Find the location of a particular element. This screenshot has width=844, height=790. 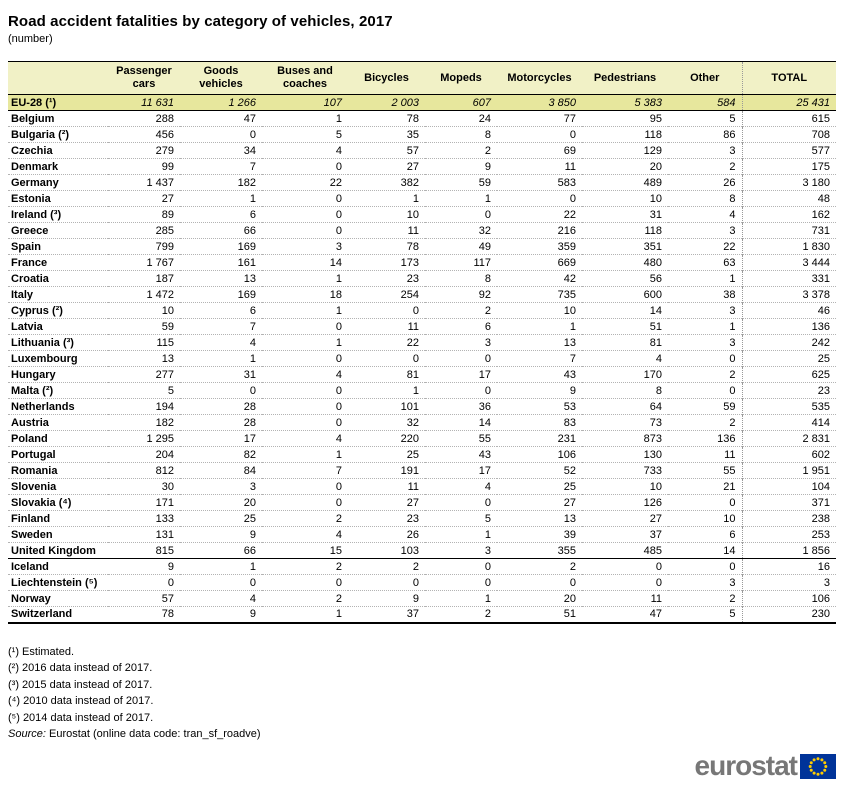

value-cell: 37 is located at coordinates (655, 534).